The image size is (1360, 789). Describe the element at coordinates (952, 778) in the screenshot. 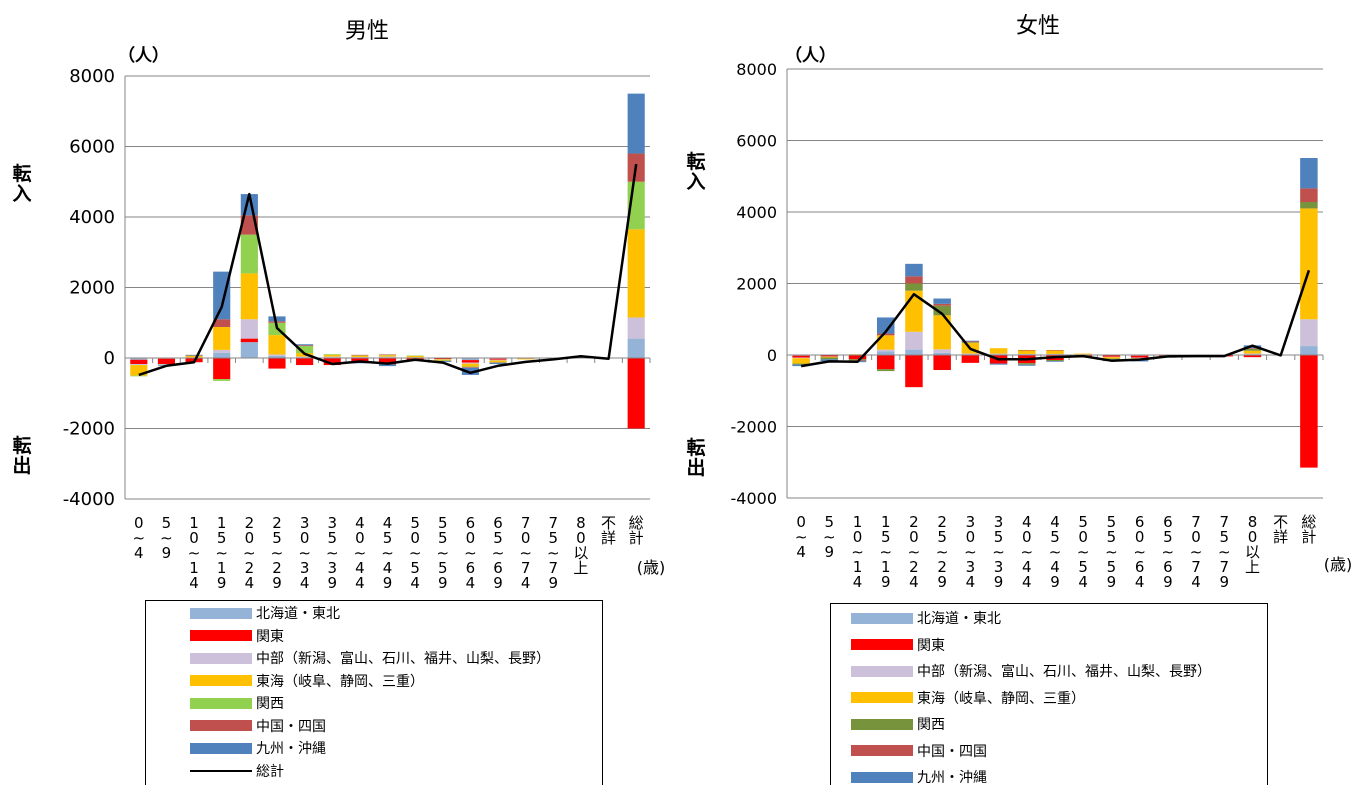

I see `legend-label: 九州・沖縄` at that location.